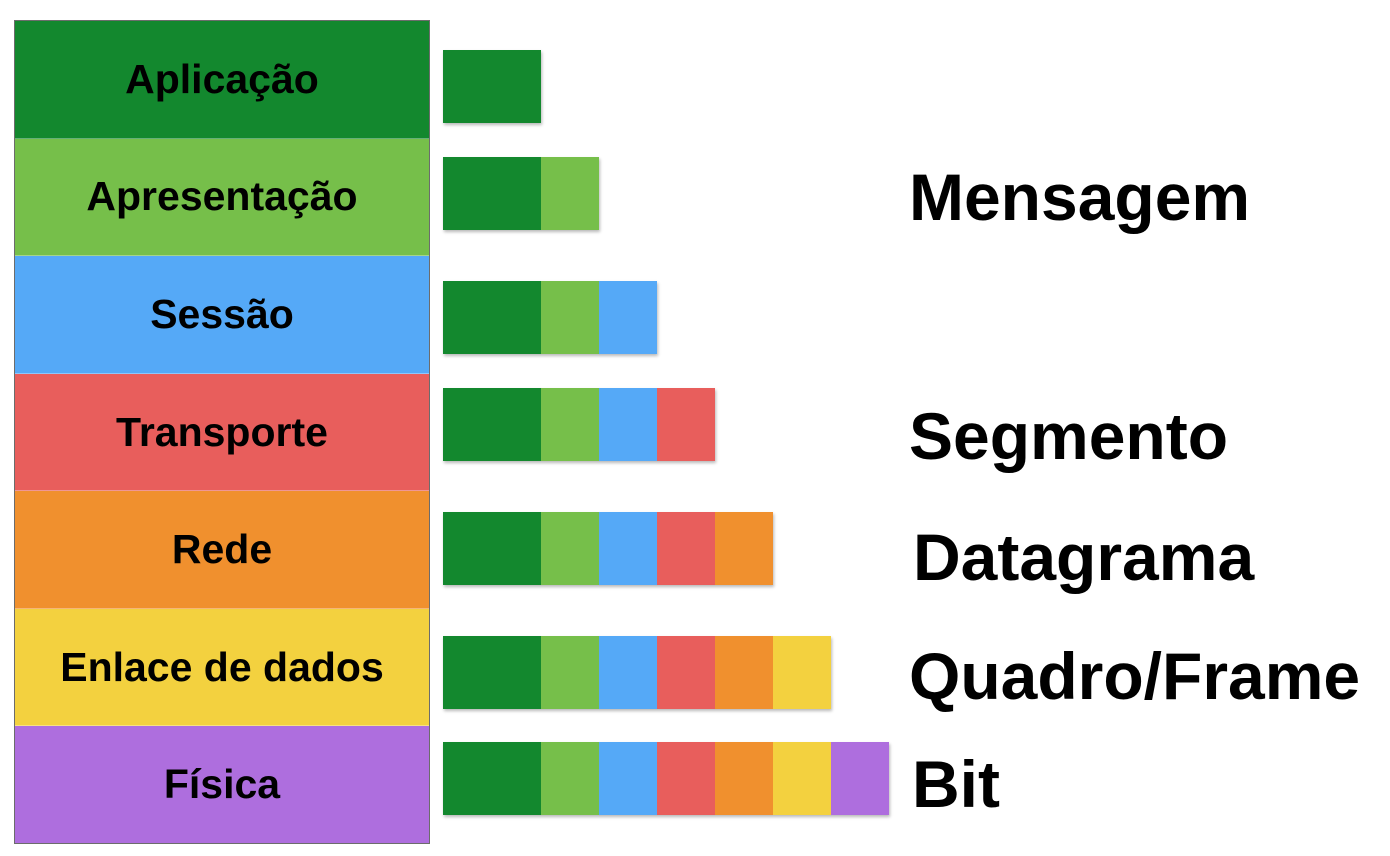  I want to click on pdu-row-enlace, so click(637, 672).